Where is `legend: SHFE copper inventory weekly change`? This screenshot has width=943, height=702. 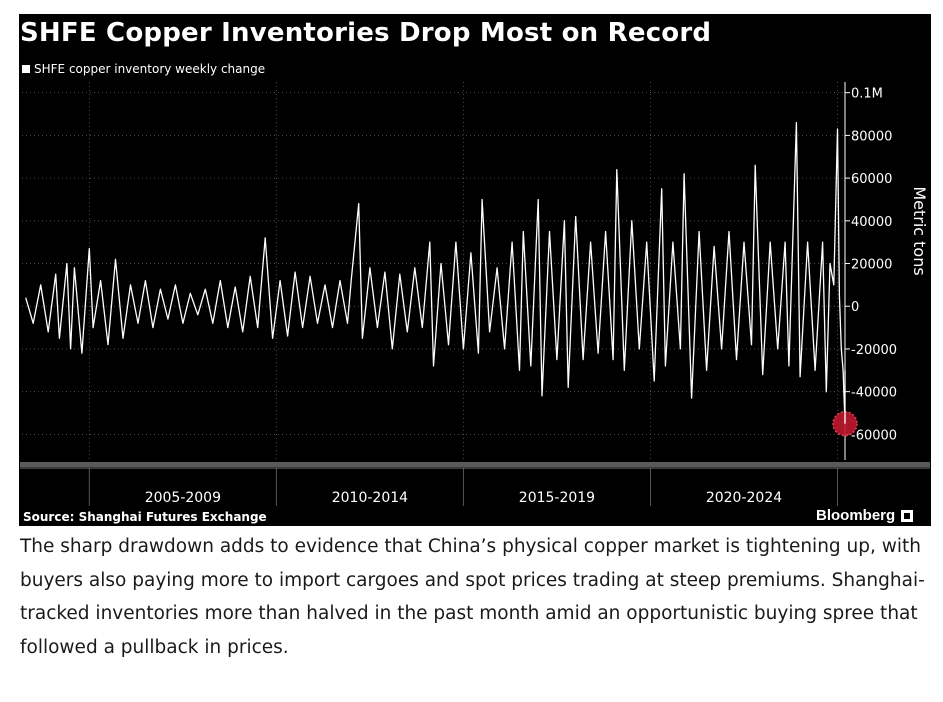 legend: SHFE copper inventory weekly change is located at coordinates (143, 69).